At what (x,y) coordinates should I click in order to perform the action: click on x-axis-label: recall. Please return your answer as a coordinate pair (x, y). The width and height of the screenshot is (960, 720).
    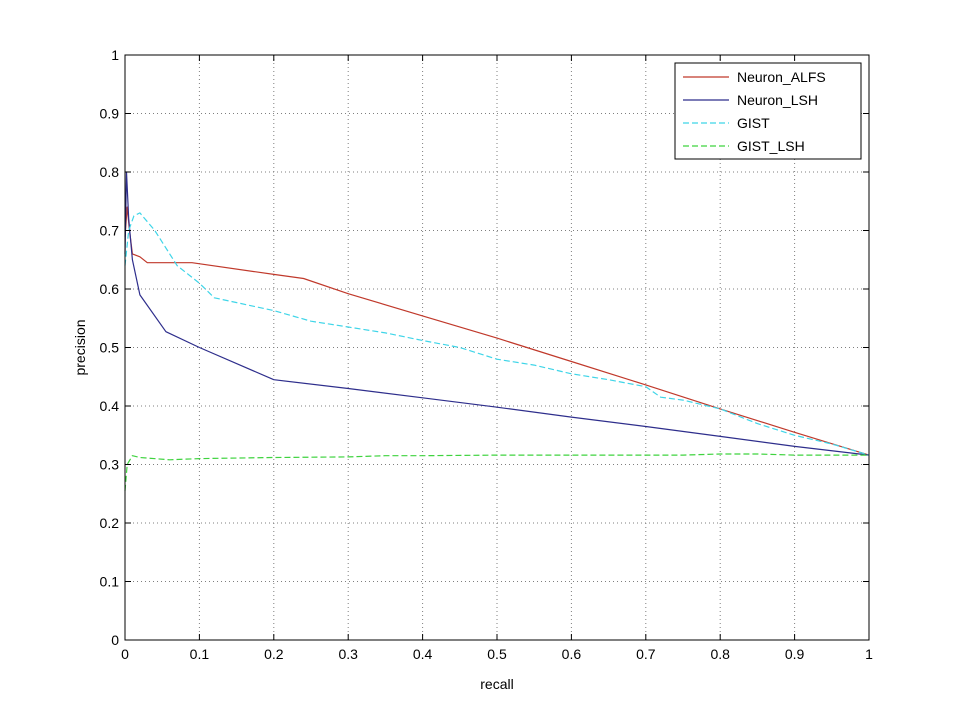
    Looking at the image, I should click on (496, 684).